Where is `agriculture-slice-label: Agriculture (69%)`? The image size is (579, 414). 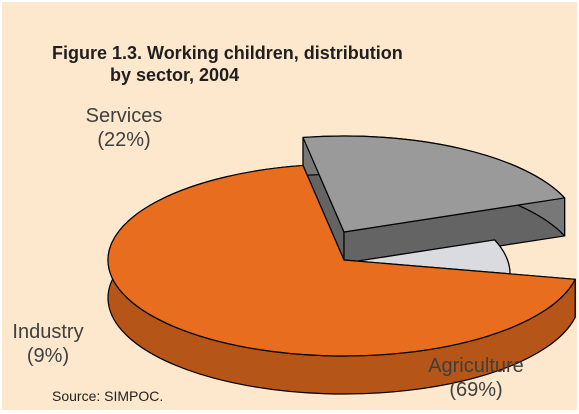
agriculture-slice-label: Agriculture (69%) is located at coordinates (476, 378).